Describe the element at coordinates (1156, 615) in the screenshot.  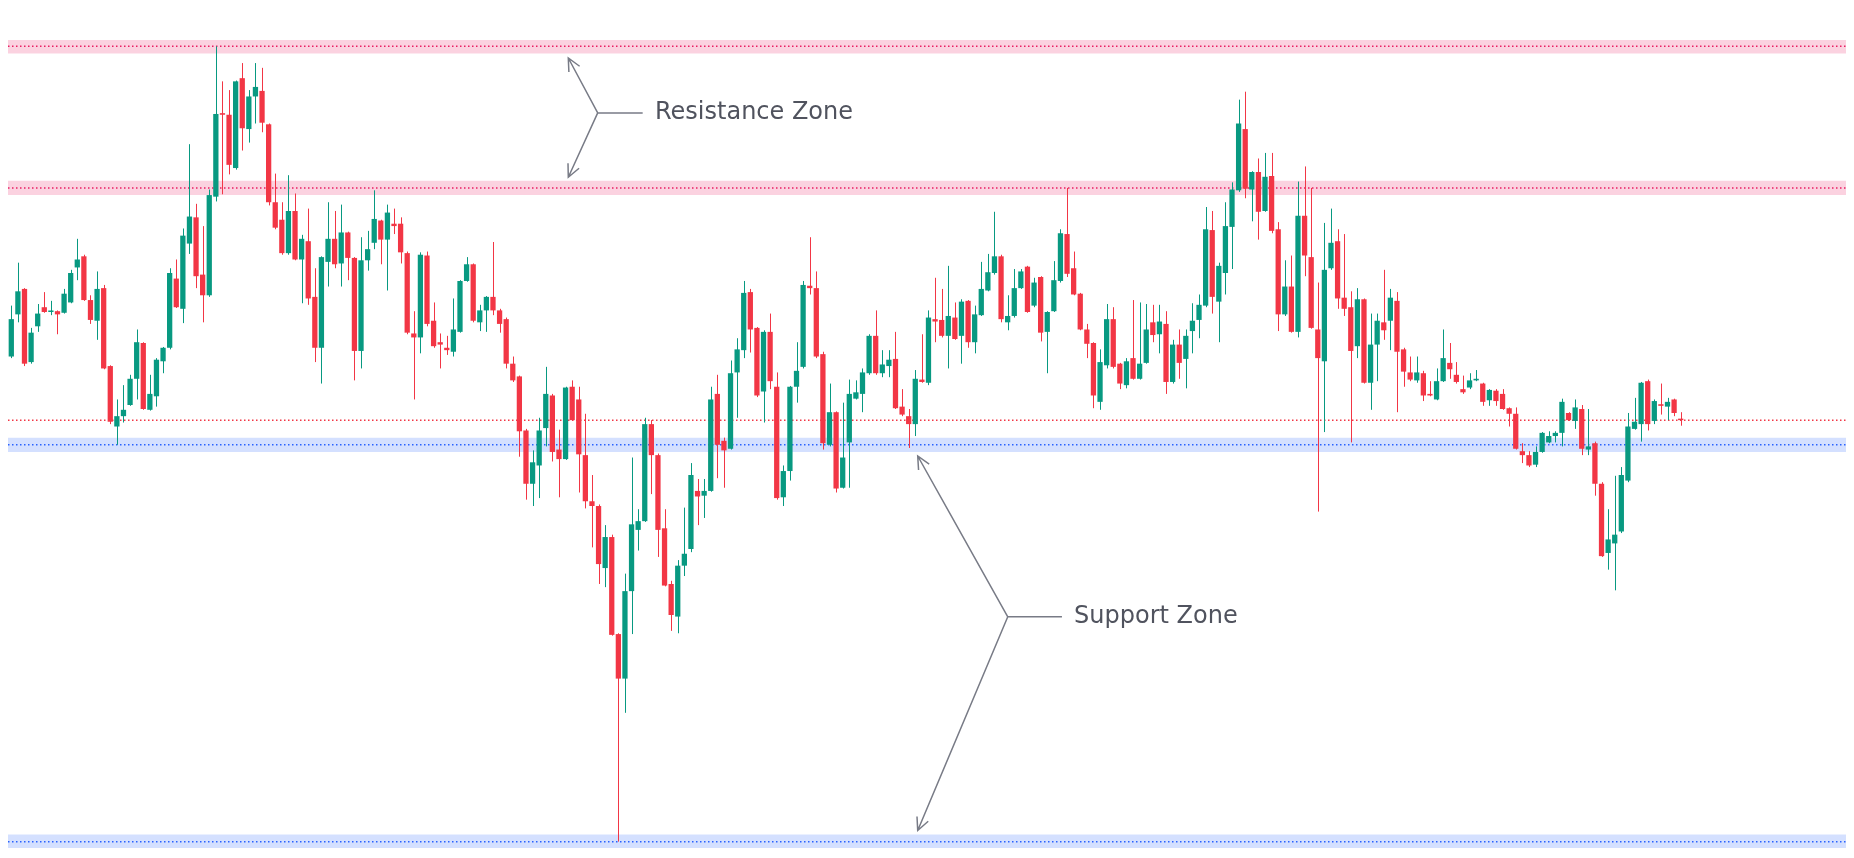
I see `annotation: Support Zone` at that location.